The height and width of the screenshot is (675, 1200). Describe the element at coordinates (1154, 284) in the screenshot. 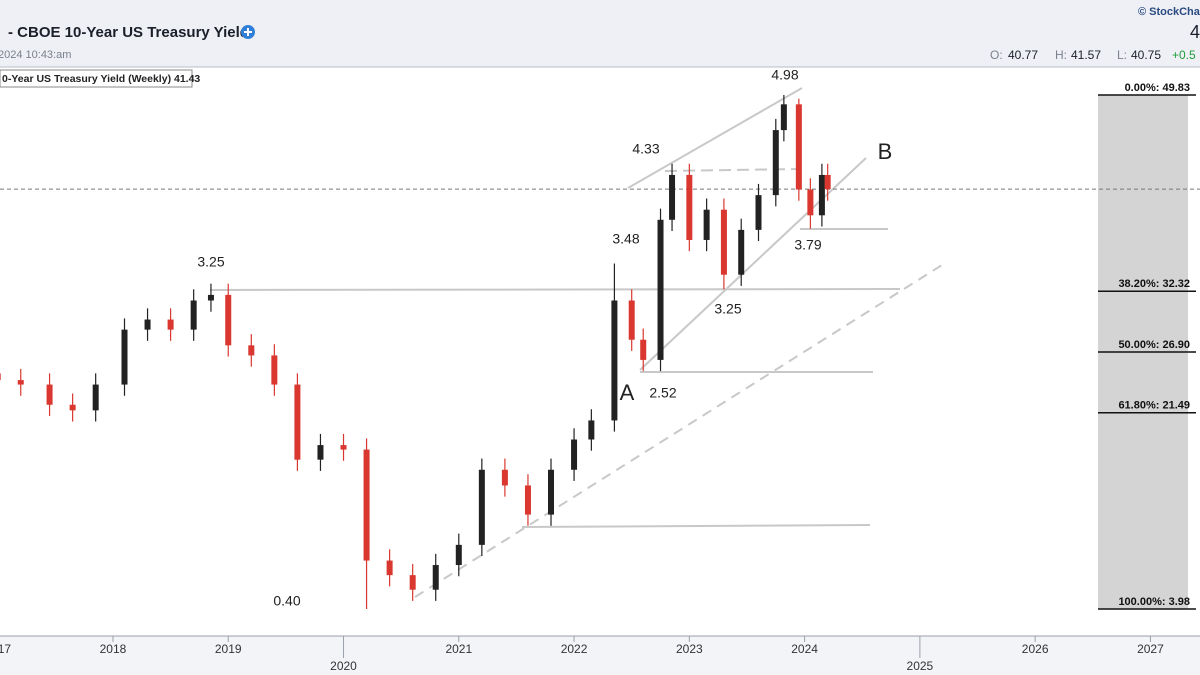

I see `fib-label: 38.20%: 32.32` at that location.